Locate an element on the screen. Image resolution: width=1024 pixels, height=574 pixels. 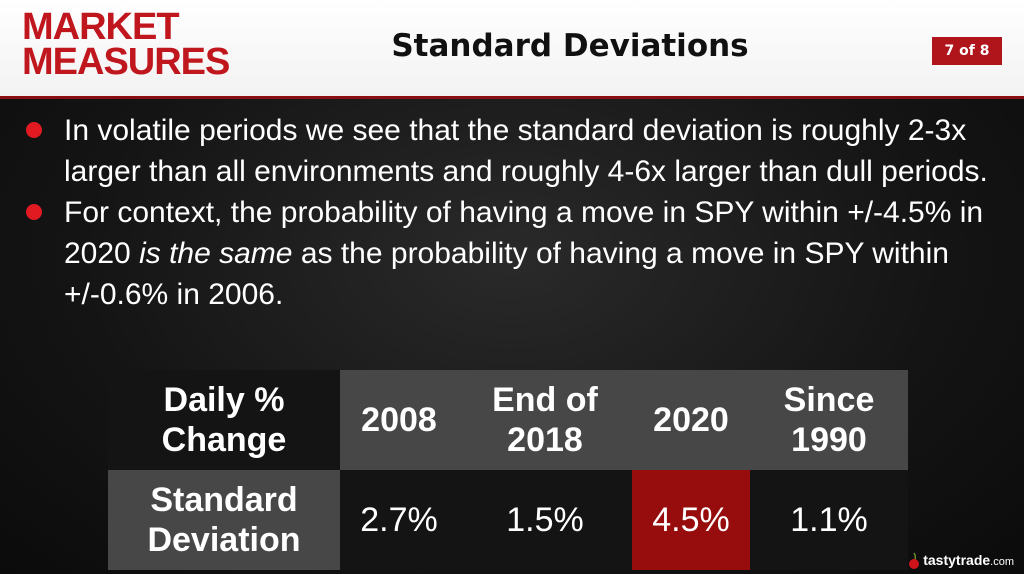
page-indicator-badge: 7 of 8 is located at coordinates (967, 51).